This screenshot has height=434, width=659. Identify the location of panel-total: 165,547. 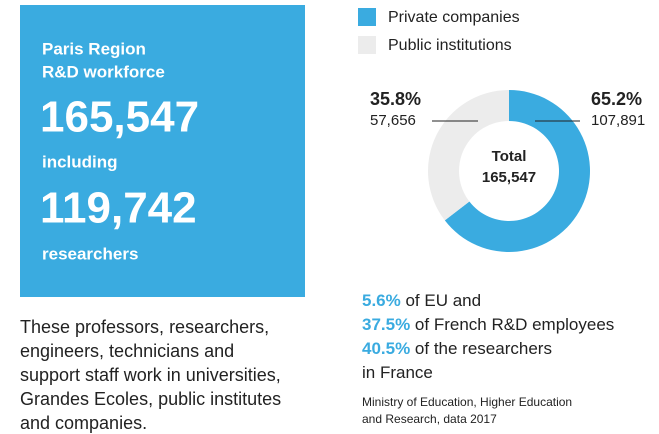
(119, 117).